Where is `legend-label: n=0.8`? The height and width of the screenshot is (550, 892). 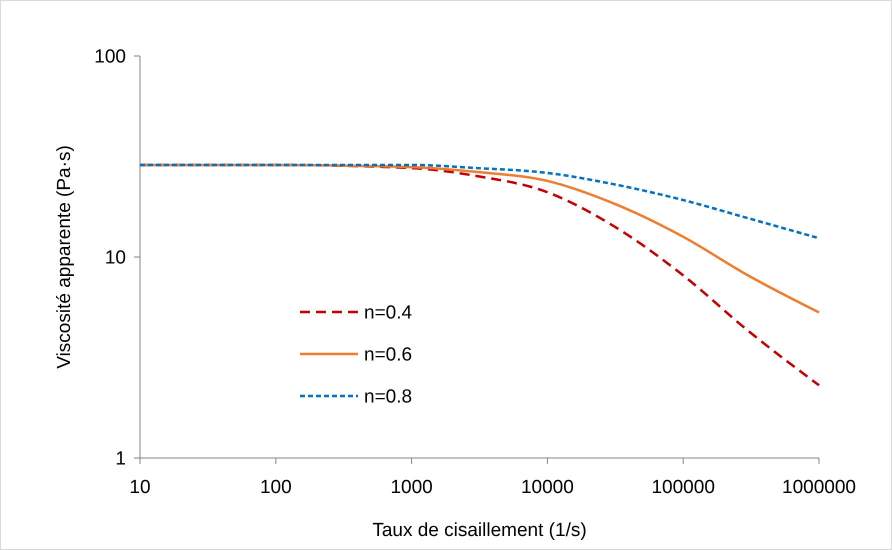
legend-label: n=0.8 is located at coordinates (388, 397).